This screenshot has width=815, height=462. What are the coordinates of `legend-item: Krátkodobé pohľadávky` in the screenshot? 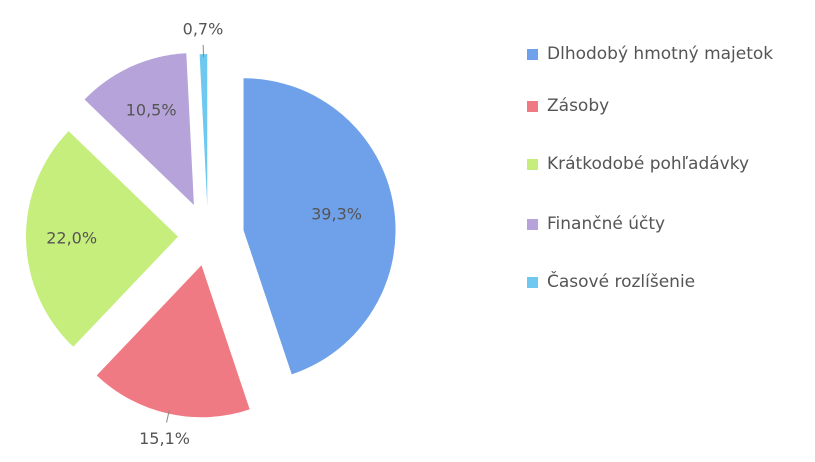 It's located at (667, 164).